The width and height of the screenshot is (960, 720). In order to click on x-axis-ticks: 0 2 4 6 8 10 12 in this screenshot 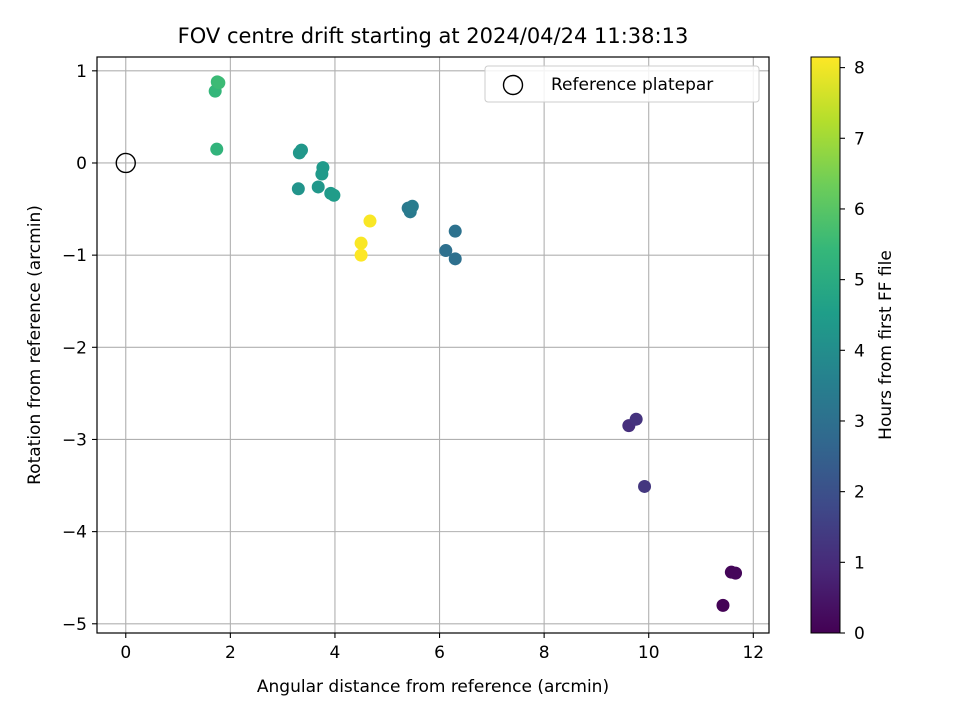, I will do `click(442, 648)`.